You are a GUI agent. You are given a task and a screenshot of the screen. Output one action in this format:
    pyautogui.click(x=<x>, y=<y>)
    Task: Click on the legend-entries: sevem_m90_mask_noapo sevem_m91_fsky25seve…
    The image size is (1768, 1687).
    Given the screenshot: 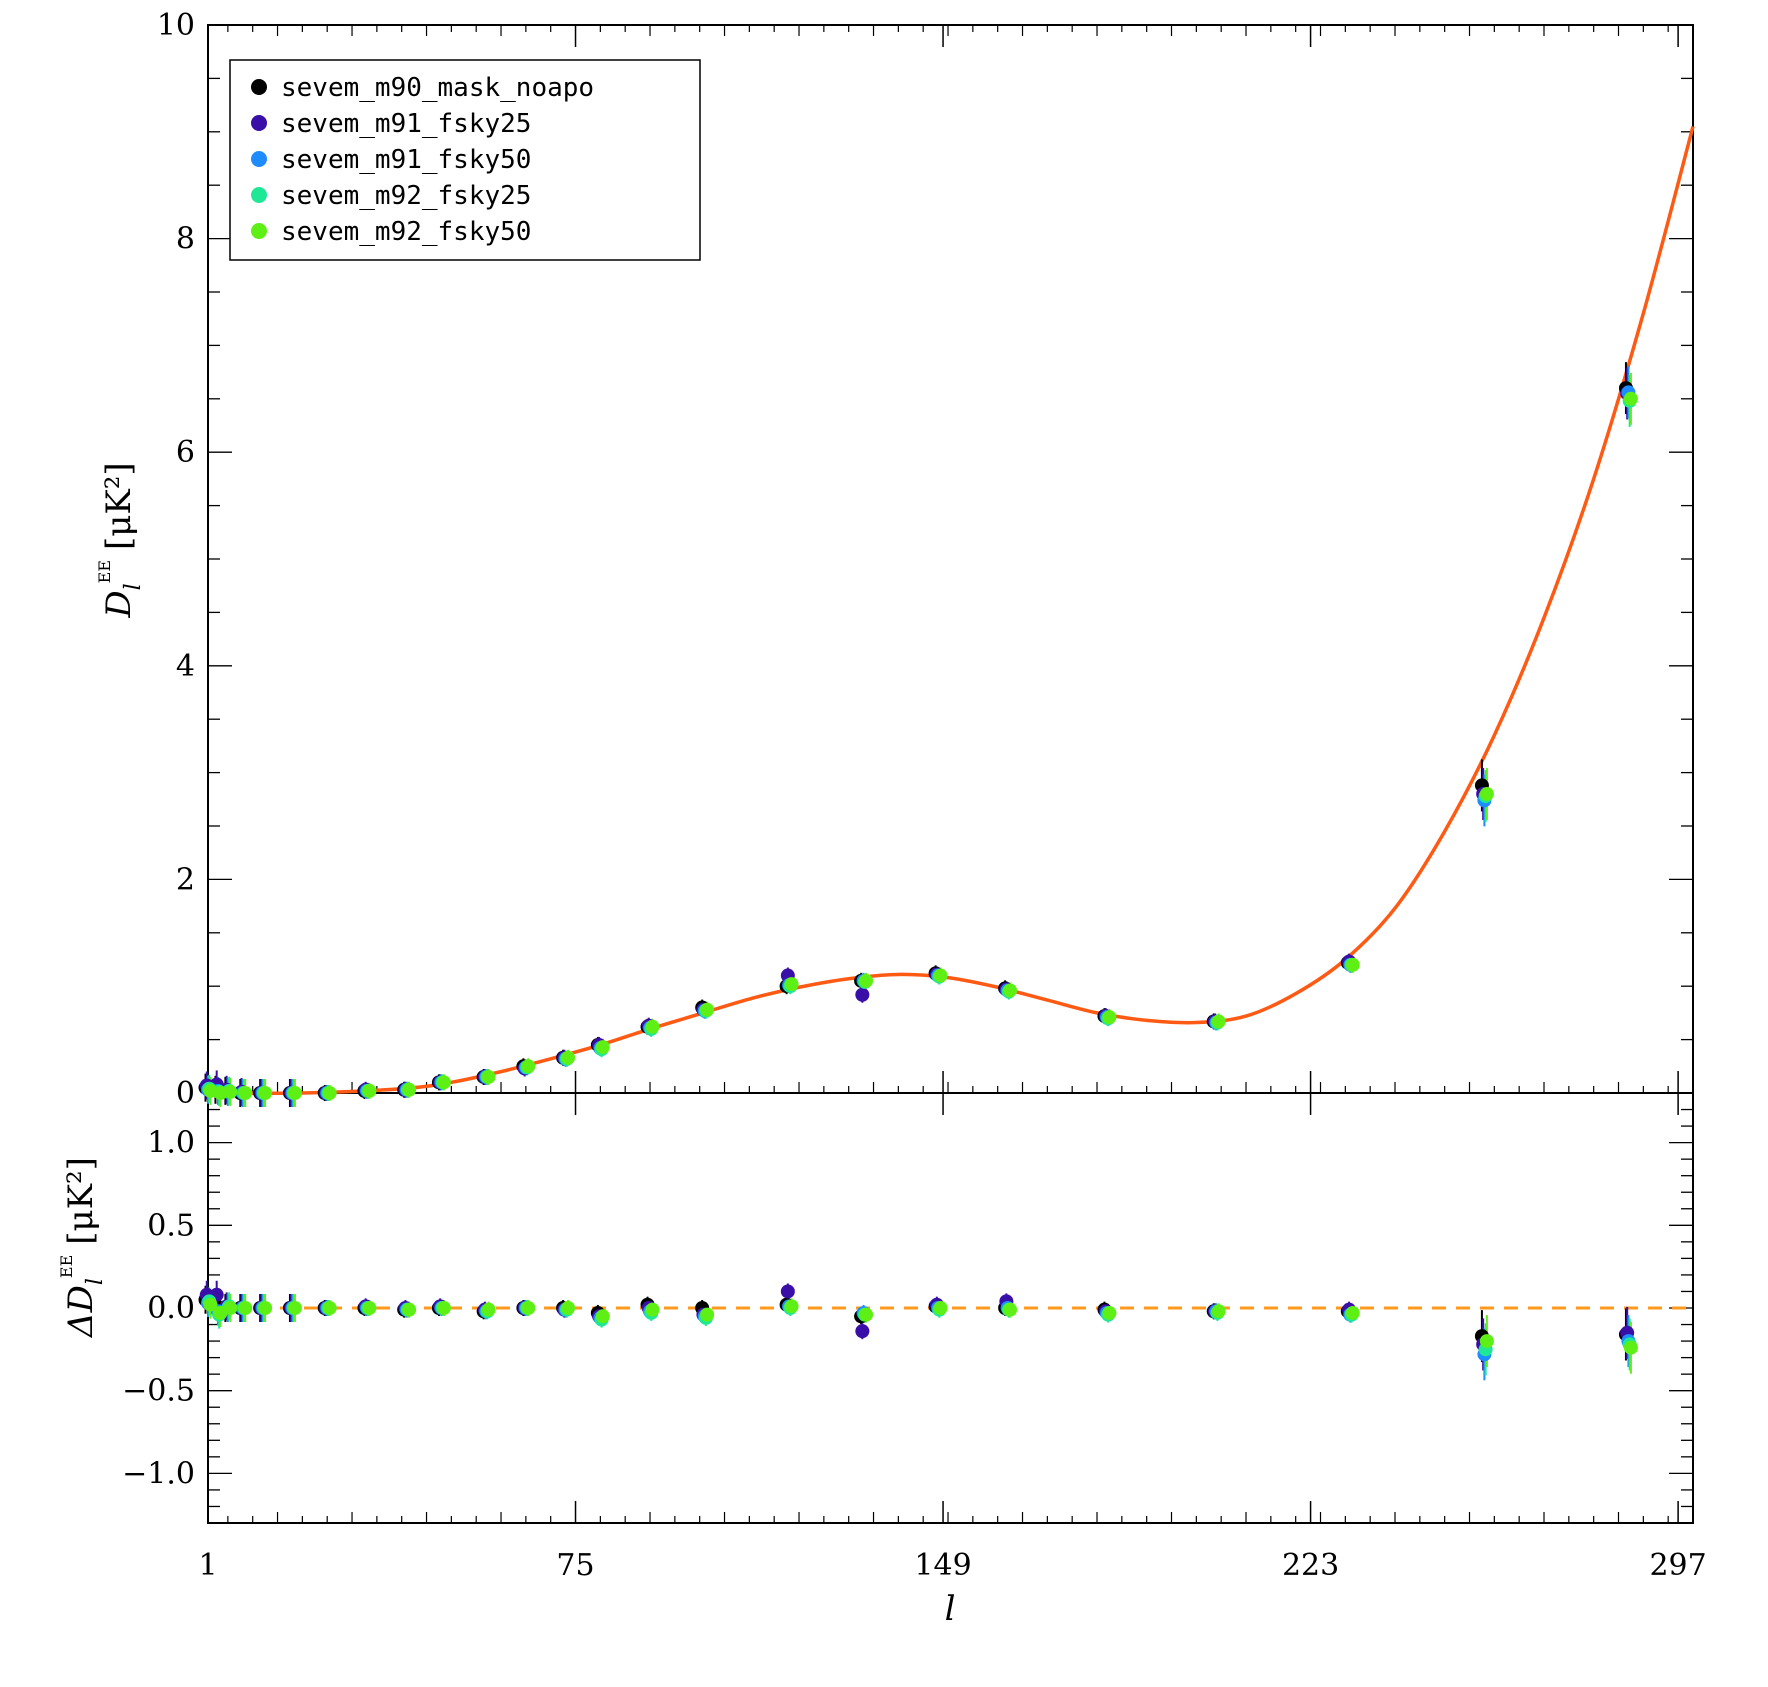 What is the action you would take?
    pyautogui.click(x=422, y=160)
    